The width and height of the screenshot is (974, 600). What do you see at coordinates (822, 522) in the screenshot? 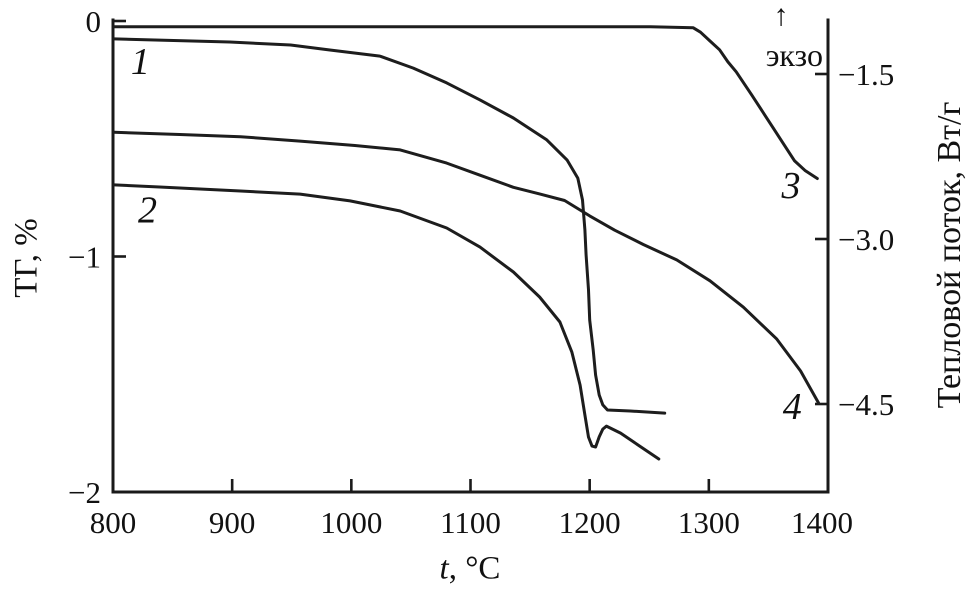
I see `x-tick-label: 1400` at bounding box center [822, 522].